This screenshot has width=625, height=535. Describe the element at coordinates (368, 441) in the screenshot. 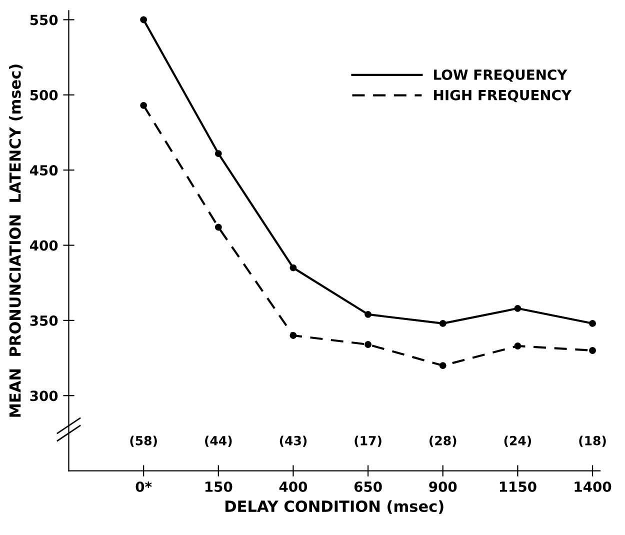

I see `annotation: (17)` at that location.